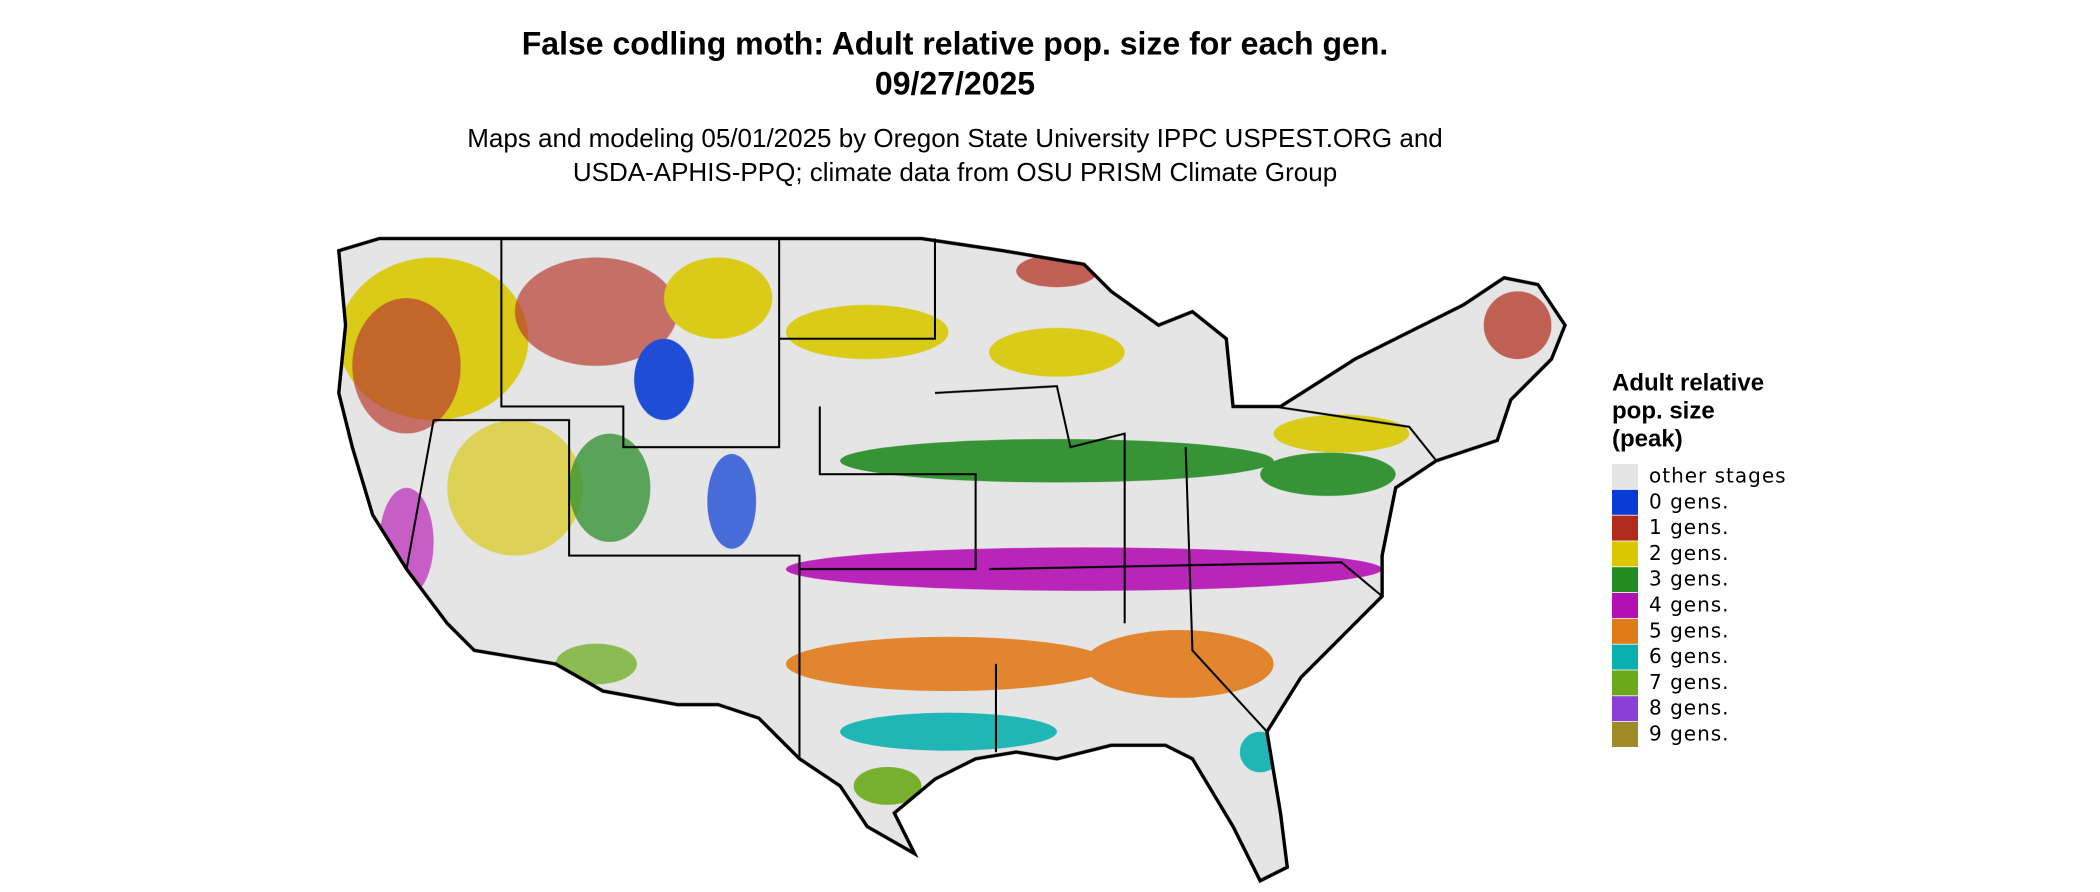  Describe the element at coordinates (1689, 579) in the screenshot. I see `legend-label: 3 gens.` at that location.